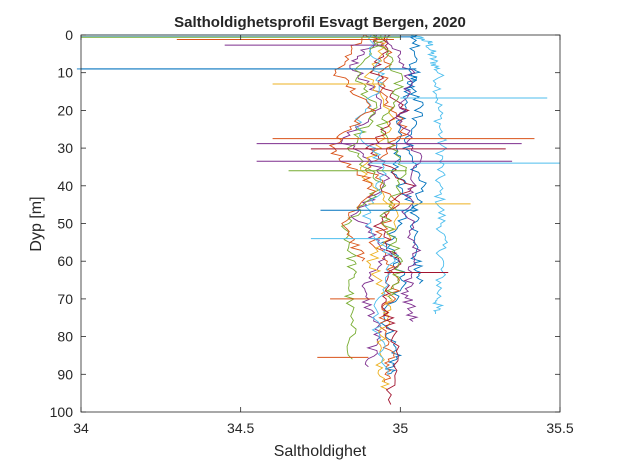 Image resolution: width=619 pixels, height=464 pixels. I want to click on y-tick-label: 10, so click(65, 73).